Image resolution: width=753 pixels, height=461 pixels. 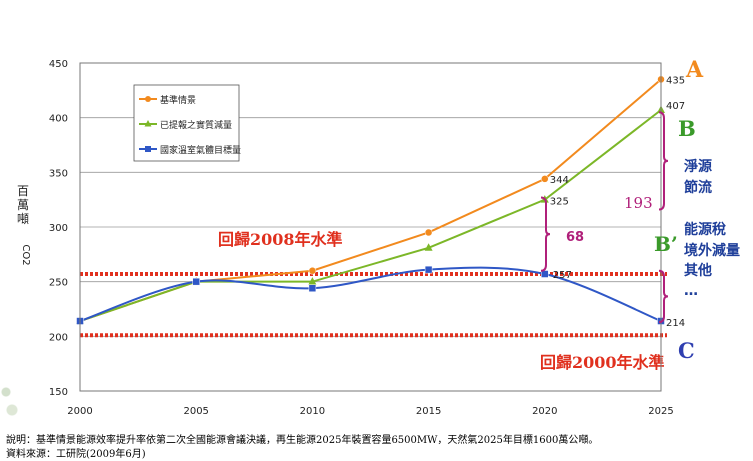 What do you see at coordinates (23, 219) in the screenshot?
I see `y-axis-label: 噸` at bounding box center [23, 219].